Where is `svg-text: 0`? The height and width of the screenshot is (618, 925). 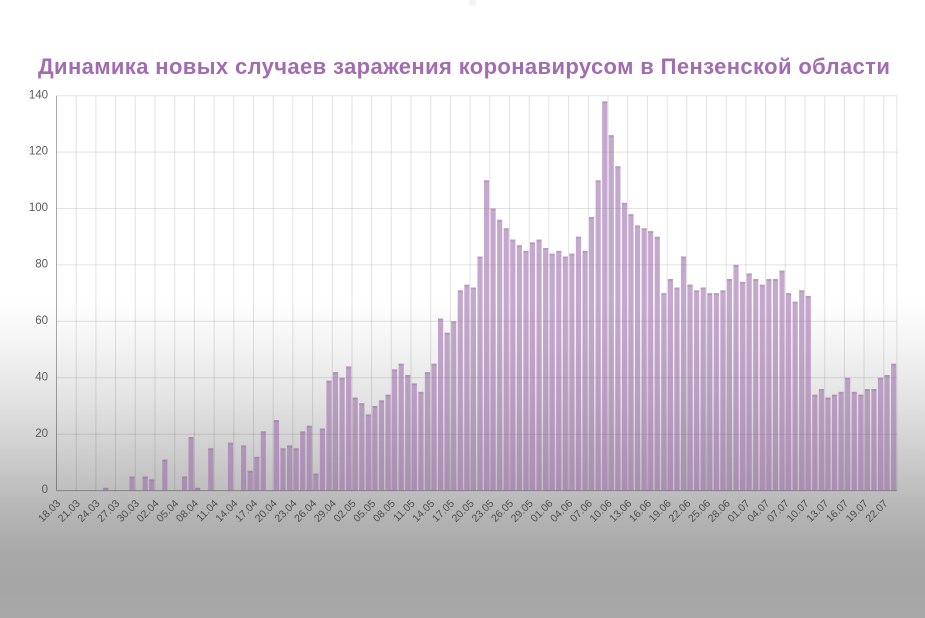 svg-text: 0 is located at coordinates (45, 490).